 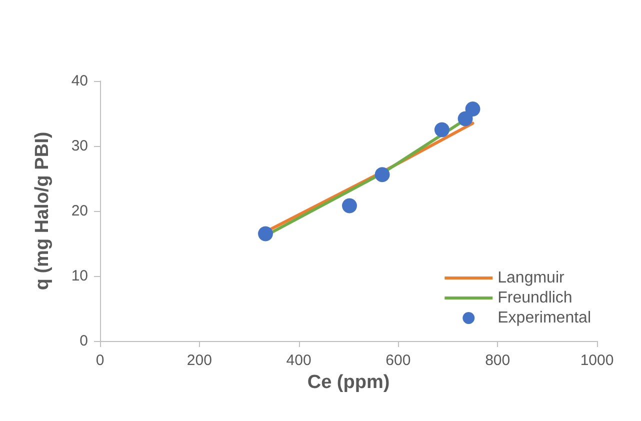 I want to click on x-tick-label: 400, so click(x=299, y=360).